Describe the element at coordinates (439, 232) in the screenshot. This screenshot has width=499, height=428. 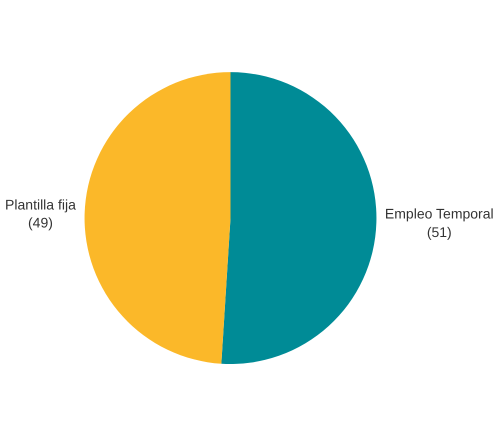
I see `data-label: (51)` at that location.